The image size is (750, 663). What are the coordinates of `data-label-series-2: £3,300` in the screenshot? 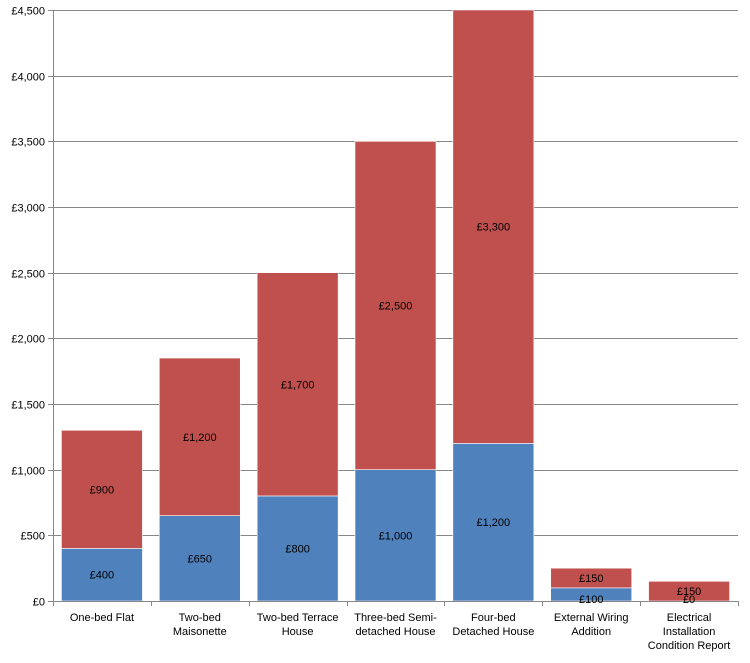 It's located at (494, 228).